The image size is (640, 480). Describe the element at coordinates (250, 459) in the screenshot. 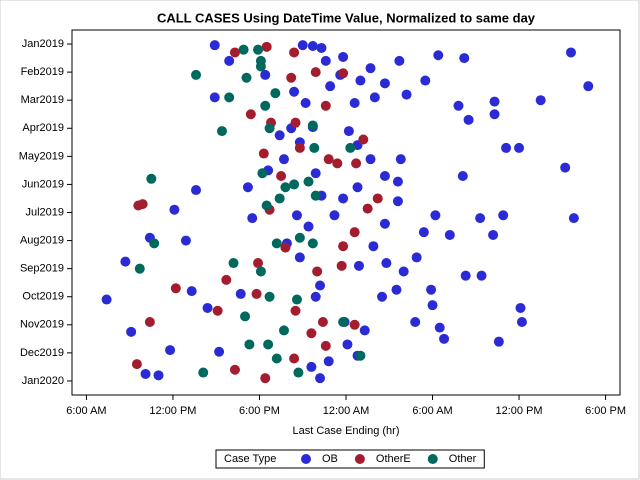

I see `legend-title: Case Type` at that location.